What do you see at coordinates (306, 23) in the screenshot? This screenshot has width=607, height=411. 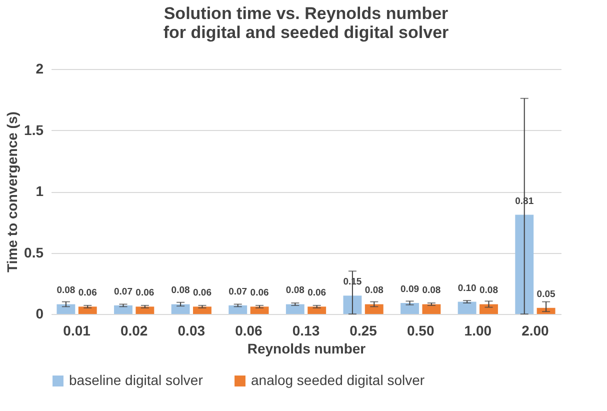 I see `chart-title: Solution time vs. Reynolds number for digital and seeded digital solver` at bounding box center [306, 23].